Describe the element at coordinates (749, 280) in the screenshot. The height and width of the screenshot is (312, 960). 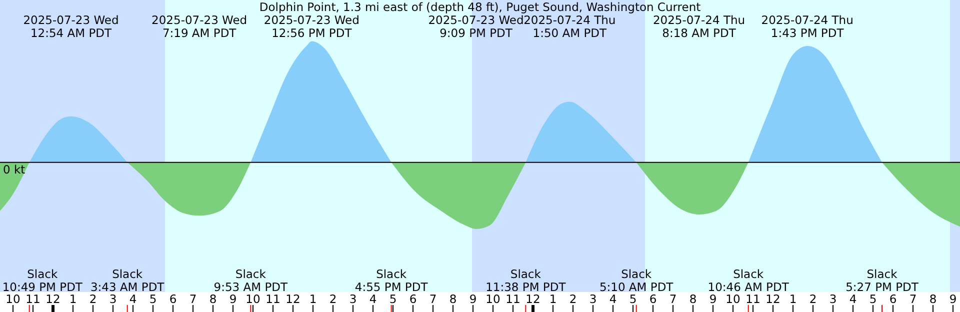
I see `text: Slack 10:46 AM PDT` at that location.